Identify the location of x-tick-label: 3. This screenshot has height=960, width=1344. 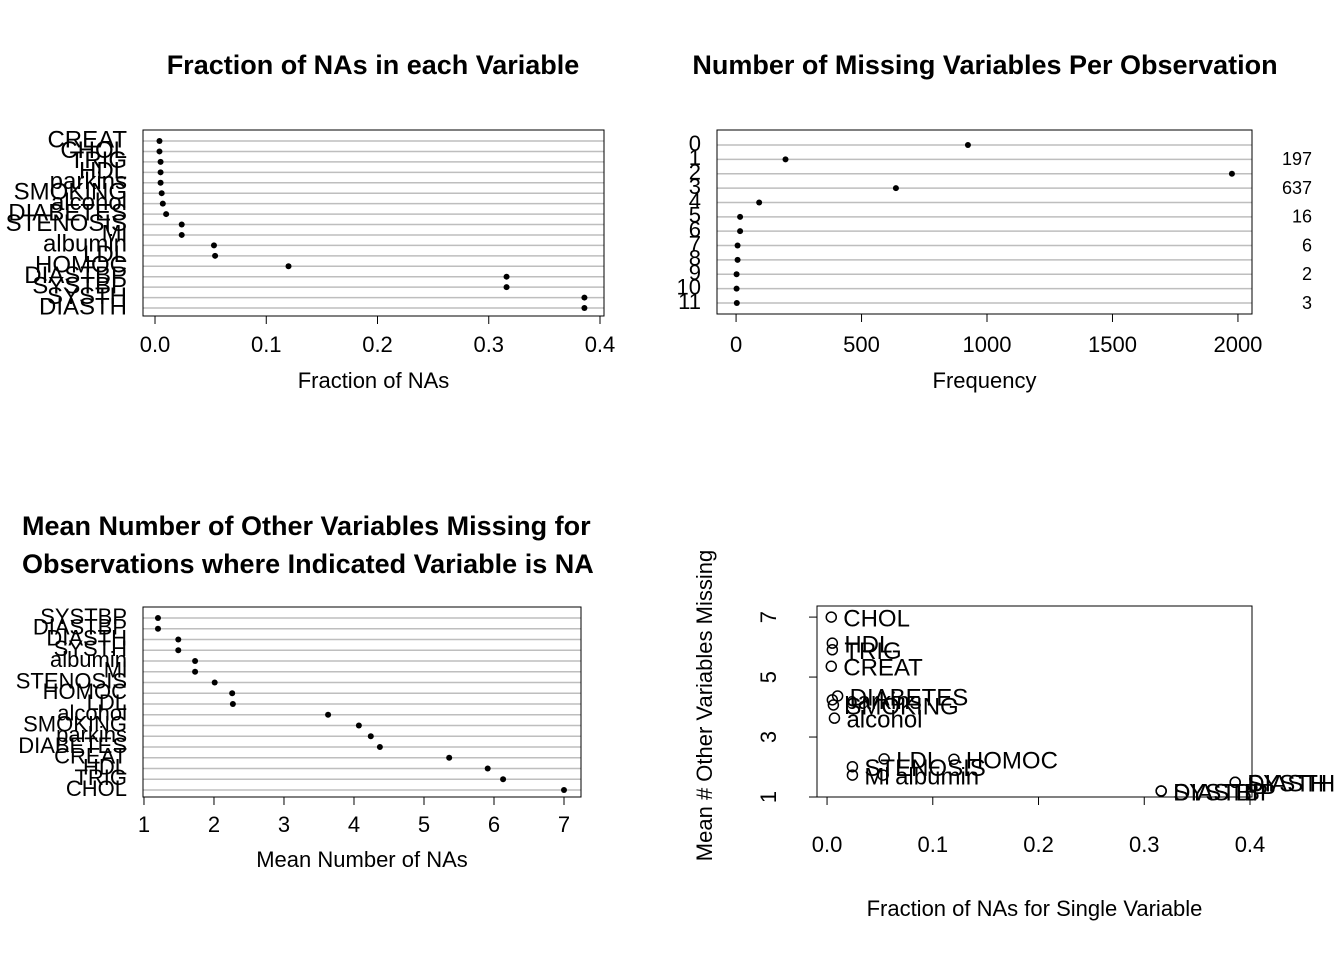
(284, 824).